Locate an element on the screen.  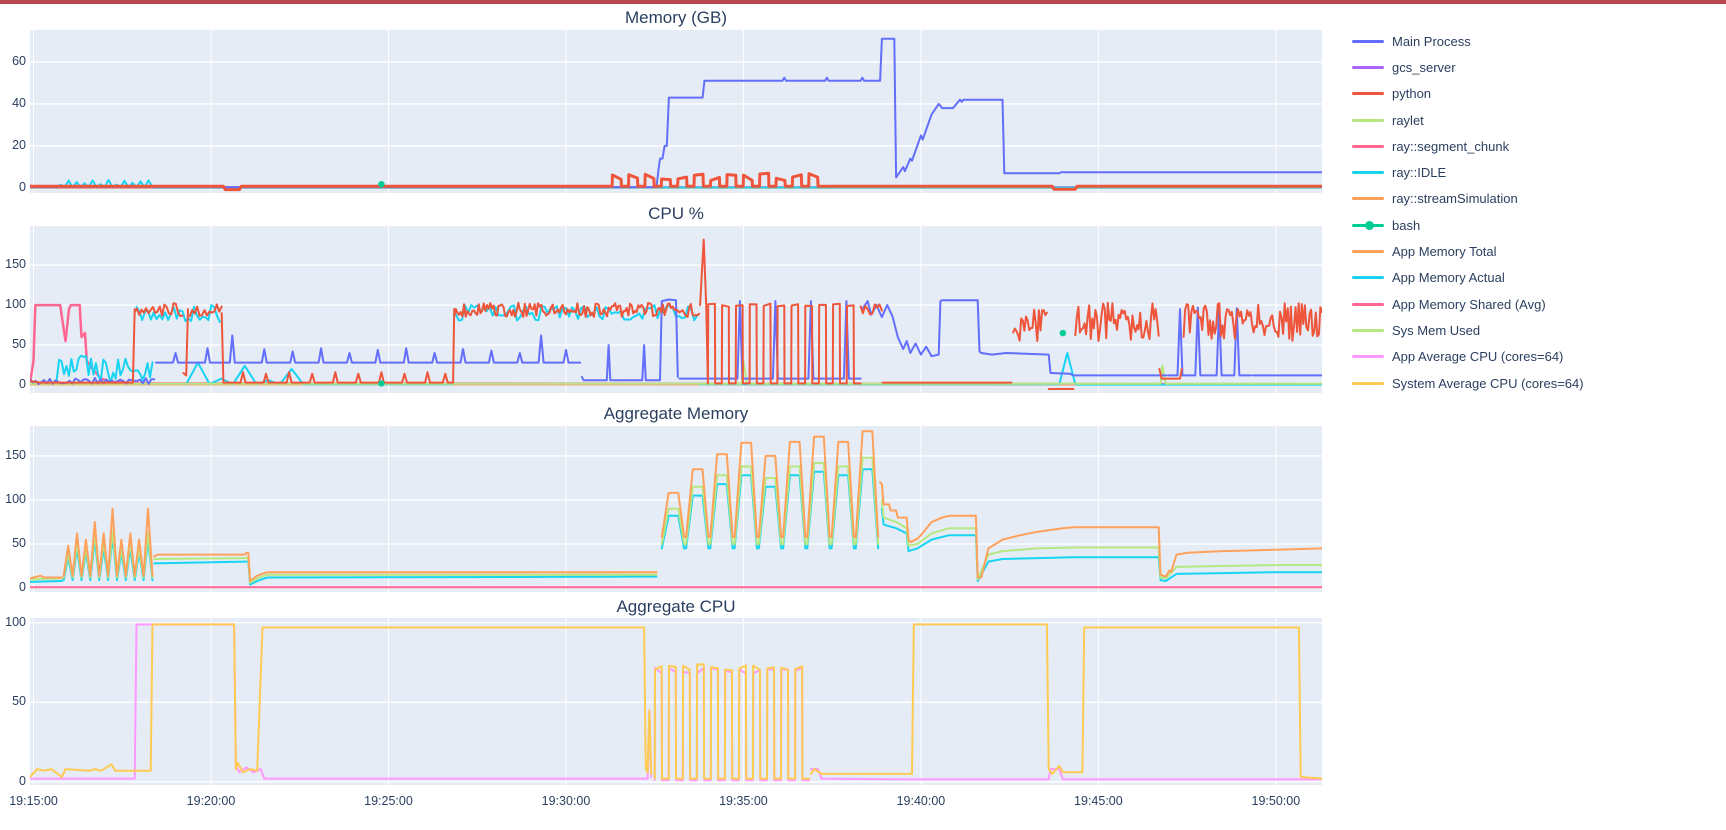
legend-item-python: python is located at coordinates (1537, 94).